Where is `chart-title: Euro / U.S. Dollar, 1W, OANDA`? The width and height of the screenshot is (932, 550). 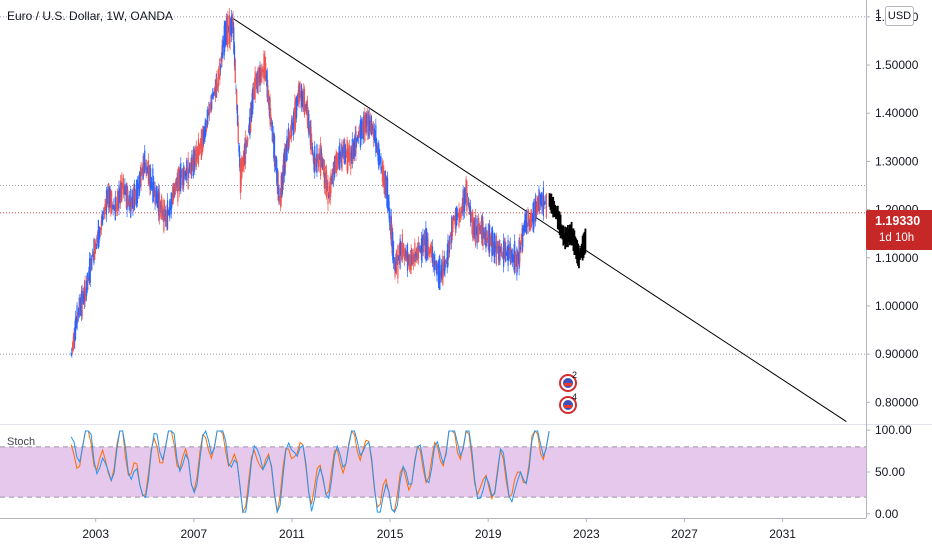 chart-title: Euro / U.S. Dollar, 1W, OANDA is located at coordinates (90, 16).